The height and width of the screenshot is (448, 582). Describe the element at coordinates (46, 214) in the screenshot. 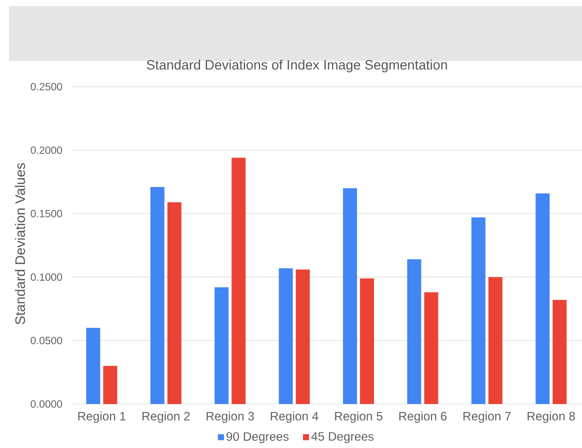

I see `y-tick-label: 0.1500` at that location.